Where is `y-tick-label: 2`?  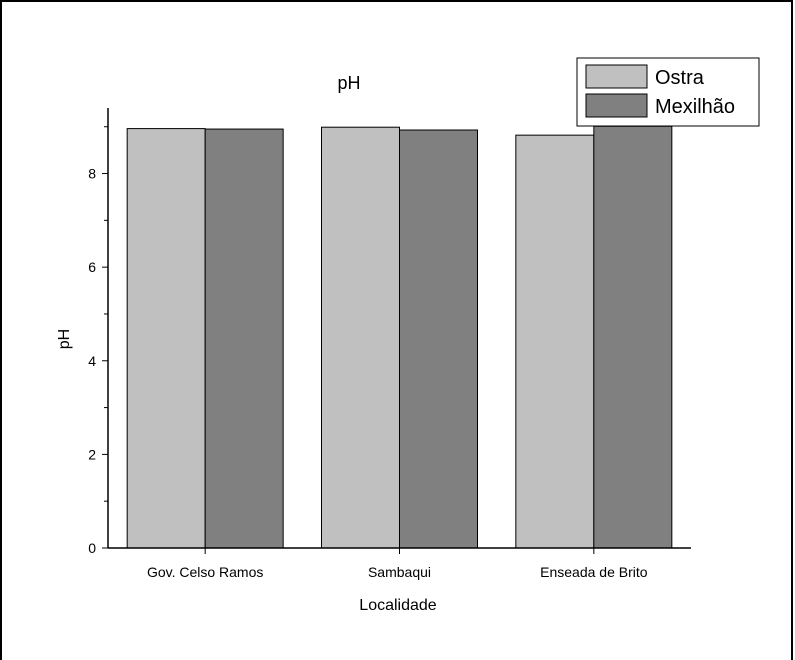 y-tick-label: 2 is located at coordinates (92, 454).